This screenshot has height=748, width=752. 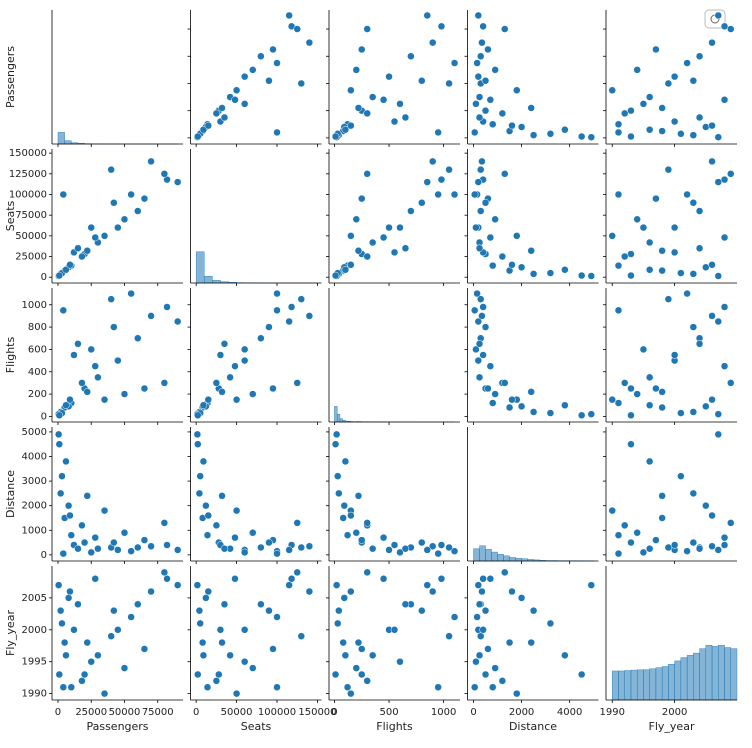 What do you see at coordinates (34, 662) in the screenshot?
I see `y-tick-label: 1995` at bounding box center [34, 662].